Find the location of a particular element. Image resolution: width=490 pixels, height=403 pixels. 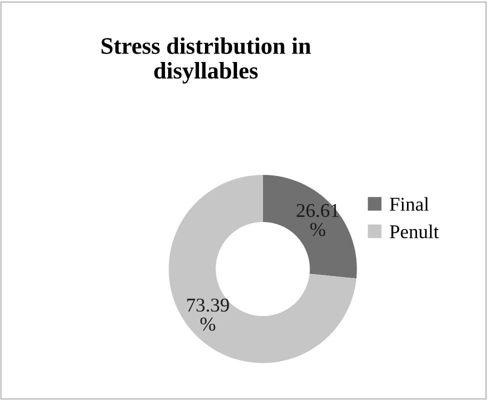

chart-title: Stress distribution in disyllables is located at coordinates (206, 60).